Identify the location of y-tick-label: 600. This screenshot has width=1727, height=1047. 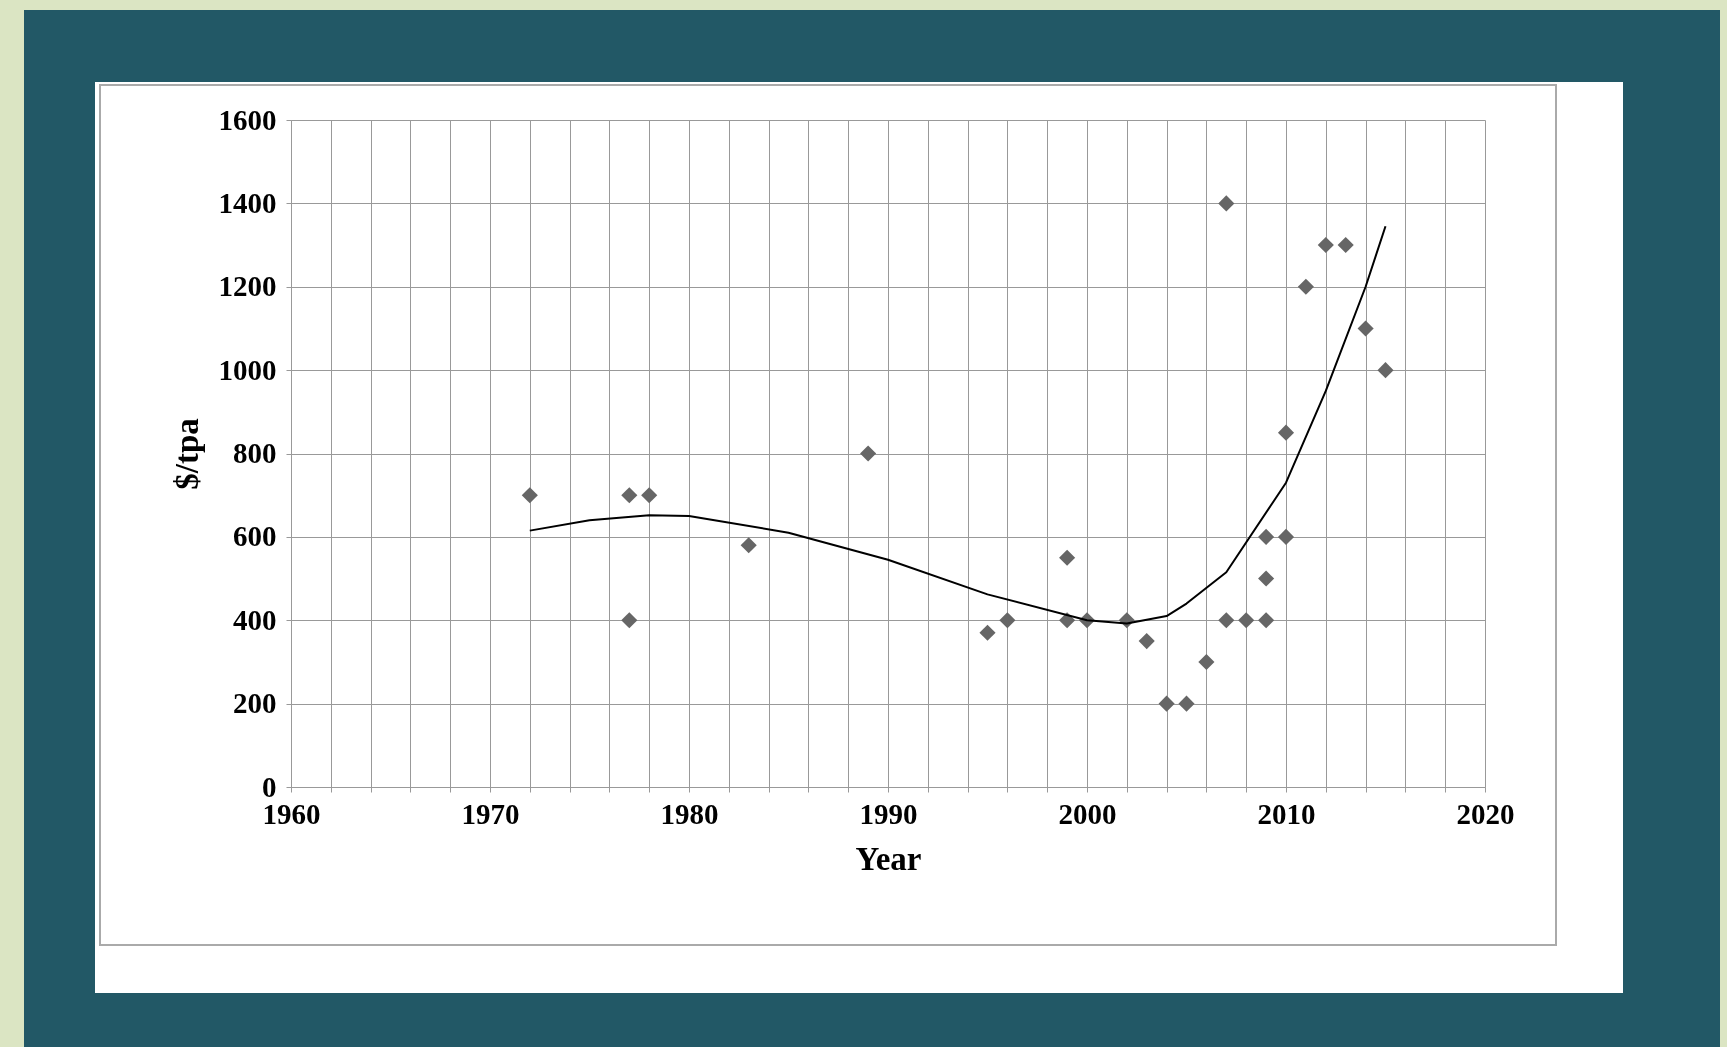
(255, 536).